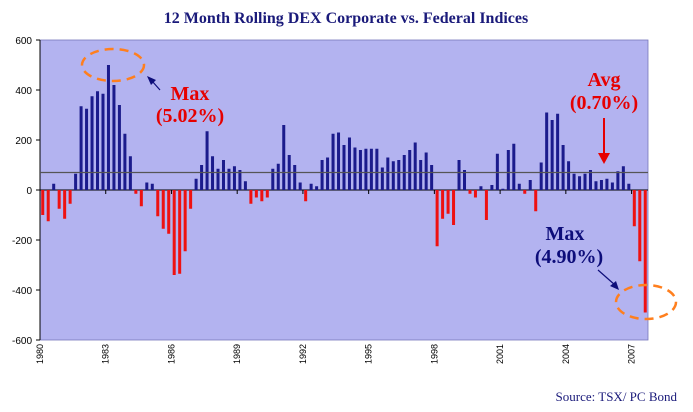 This screenshot has height=412, width=693. Describe the element at coordinates (604, 103) in the screenshot. I see `avg-value: (0.70%)` at that location.